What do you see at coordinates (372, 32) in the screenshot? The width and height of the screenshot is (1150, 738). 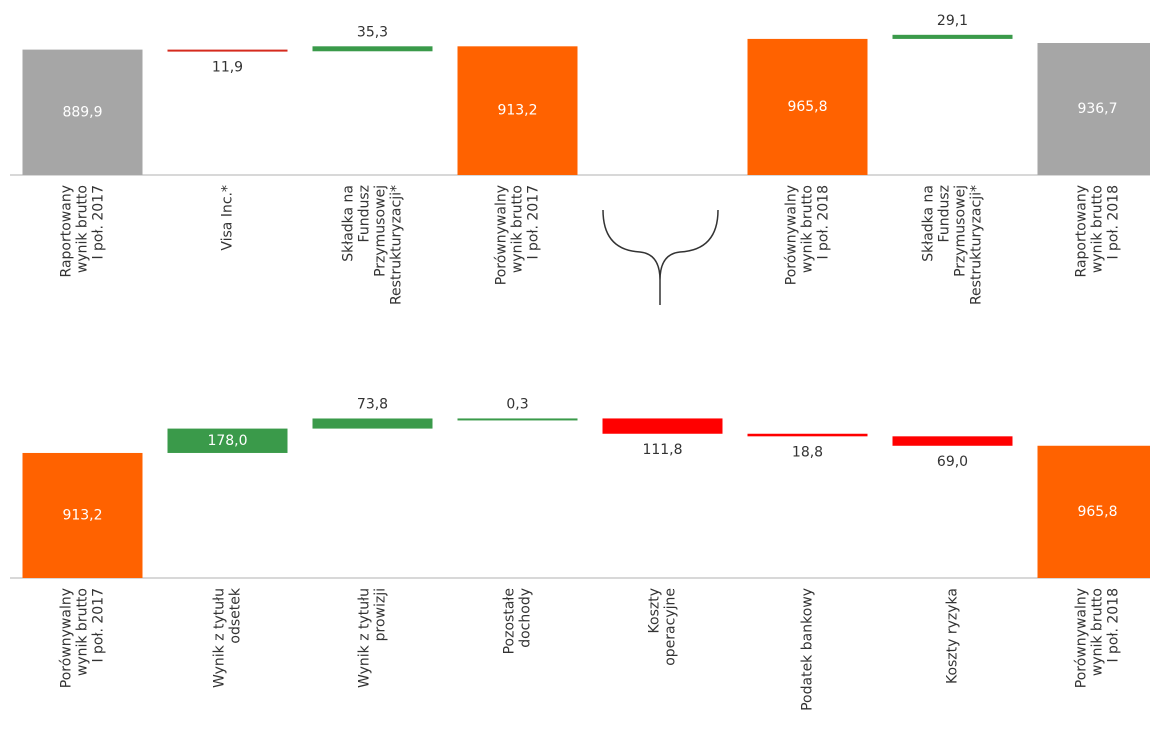 I see `value-label: 35,3` at bounding box center [372, 32].